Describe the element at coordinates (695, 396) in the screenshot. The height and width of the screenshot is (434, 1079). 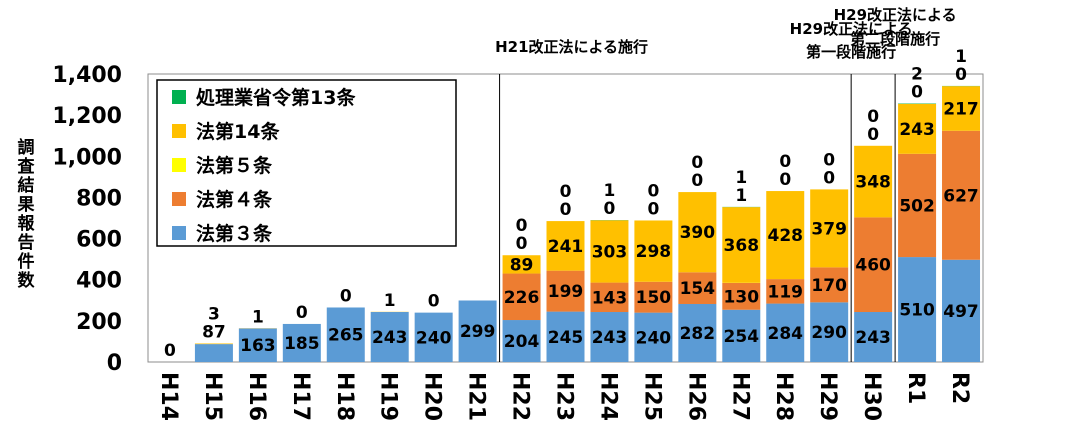
I see `x-tick-h26: H26` at that location.